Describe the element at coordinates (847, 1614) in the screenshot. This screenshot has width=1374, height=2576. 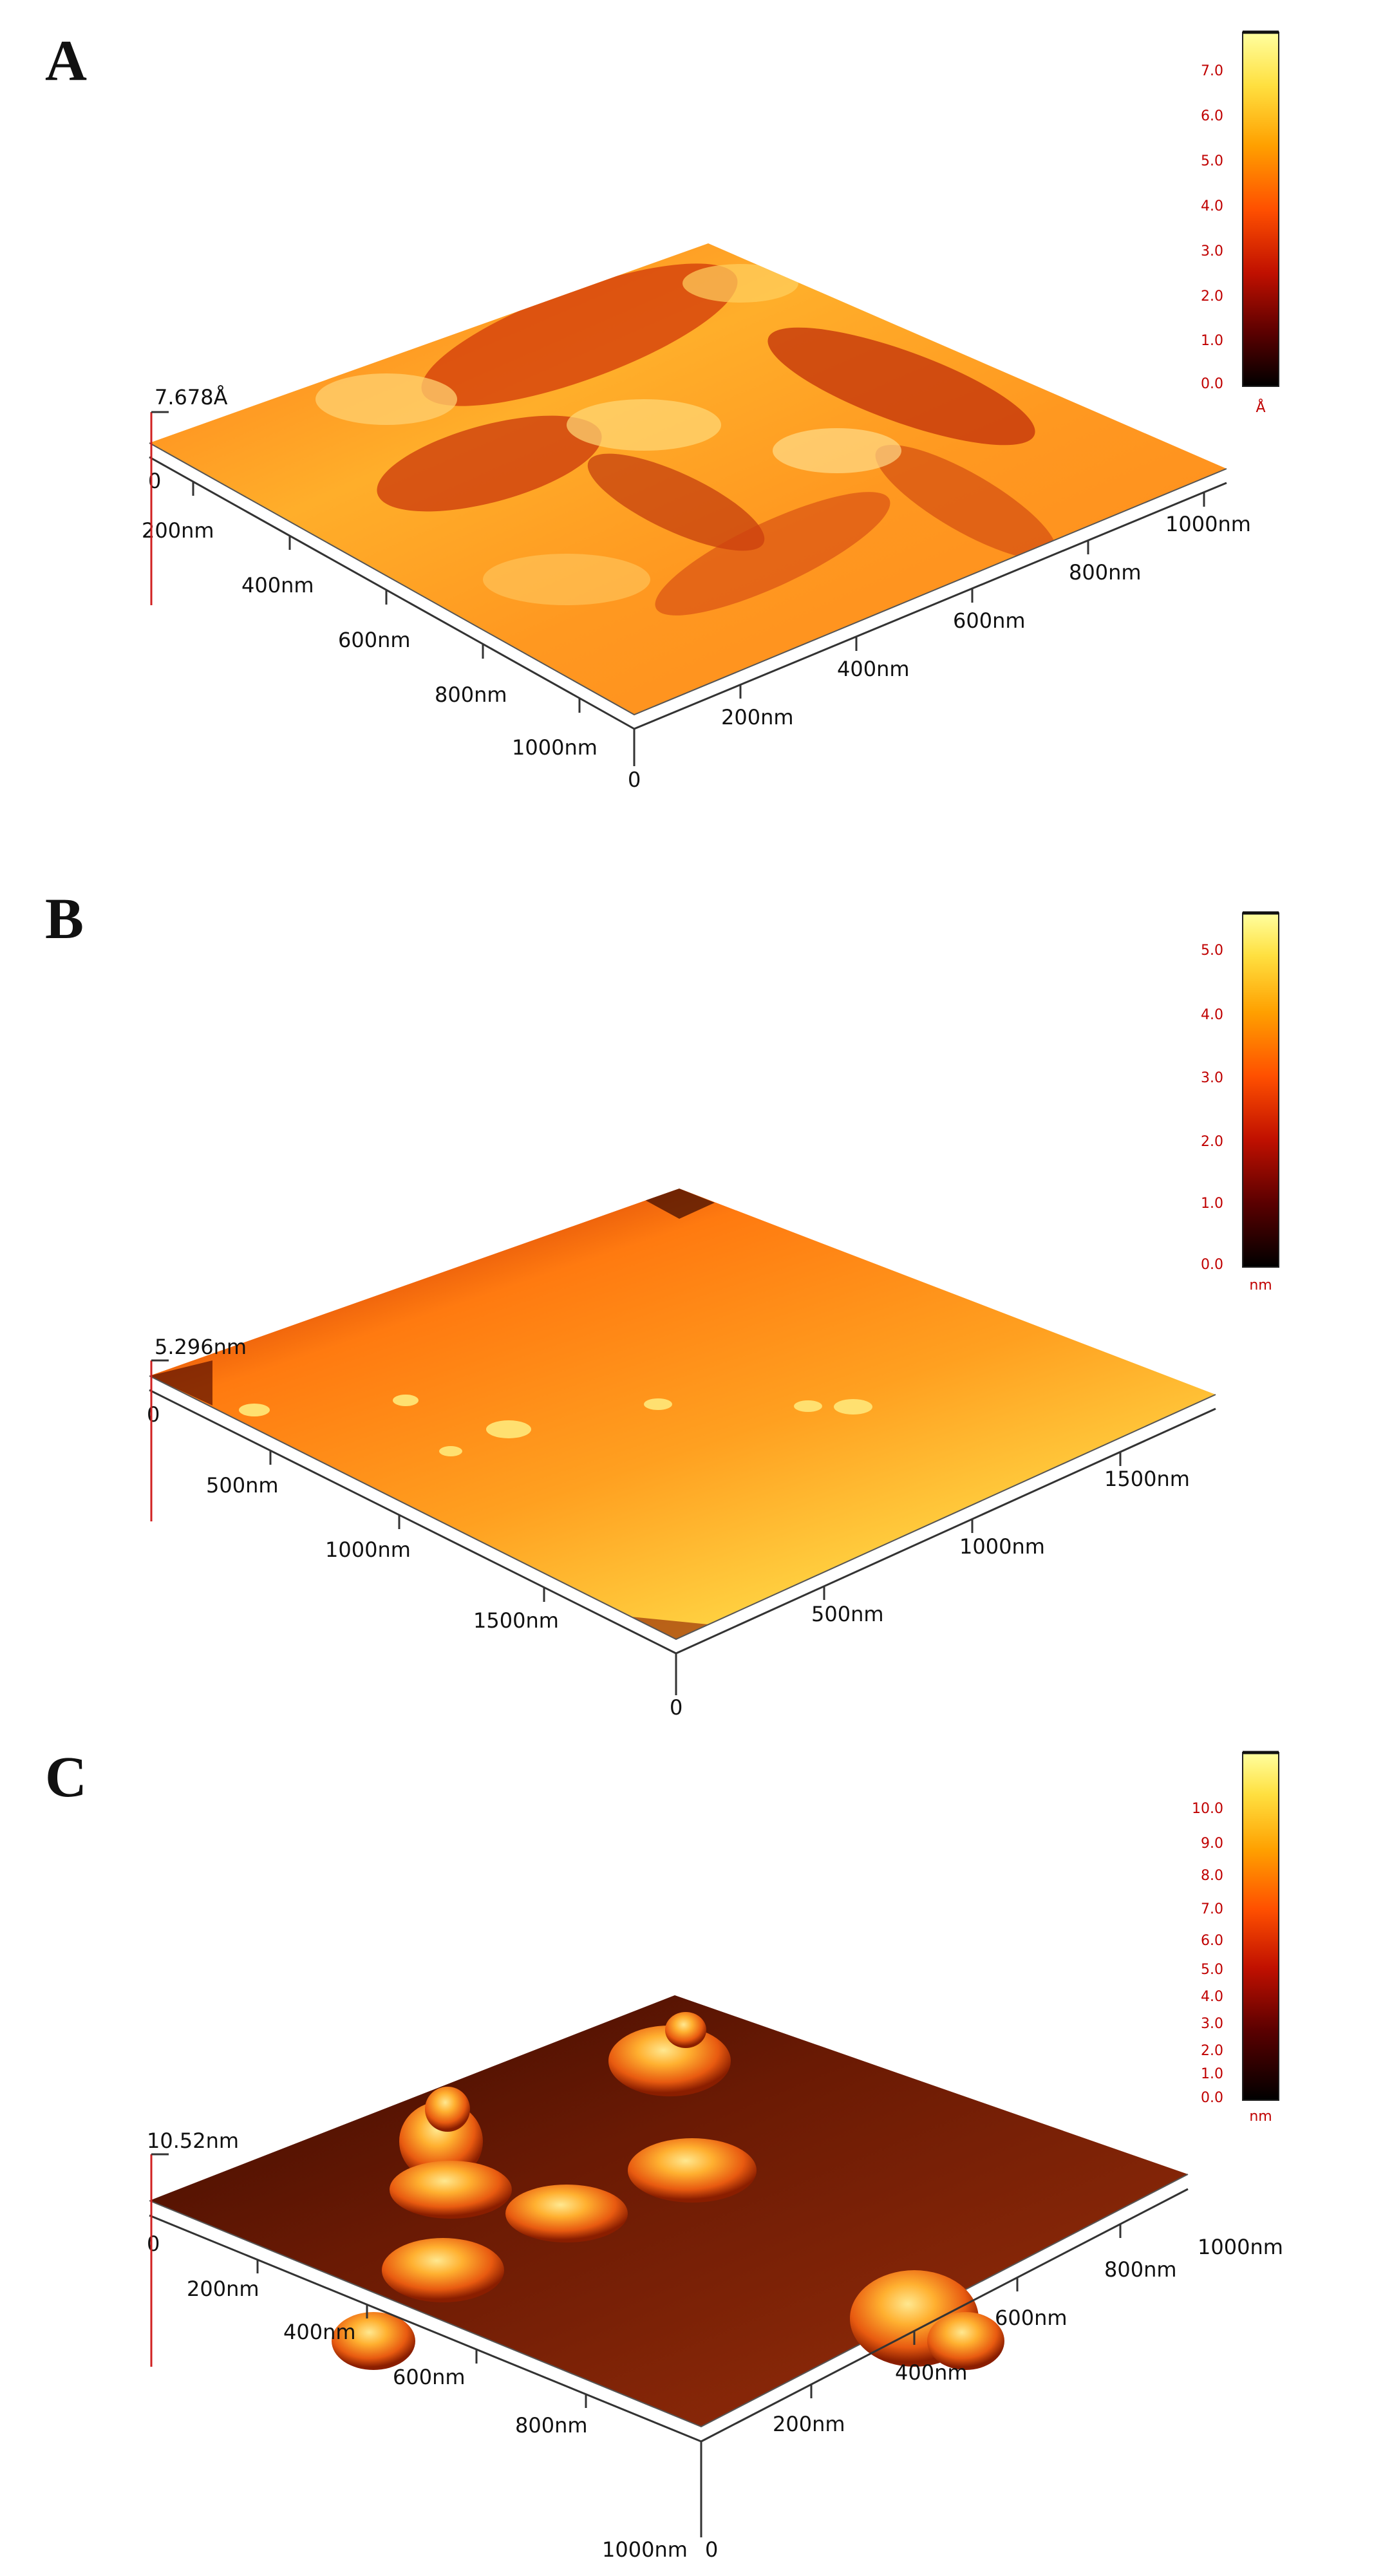
I see `right-axis-tick: 500nm` at that location.